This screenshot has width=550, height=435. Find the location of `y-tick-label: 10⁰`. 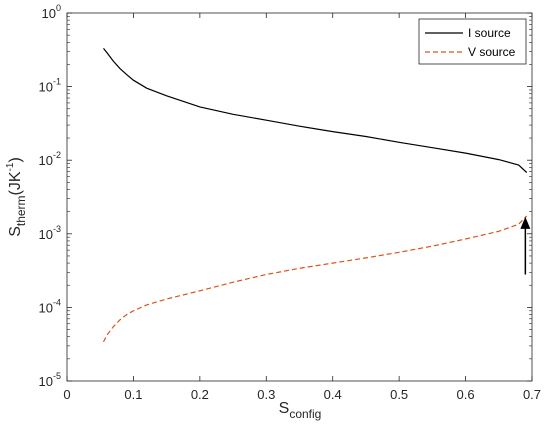

y-tick-label: 10⁰ is located at coordinates (51, 12).